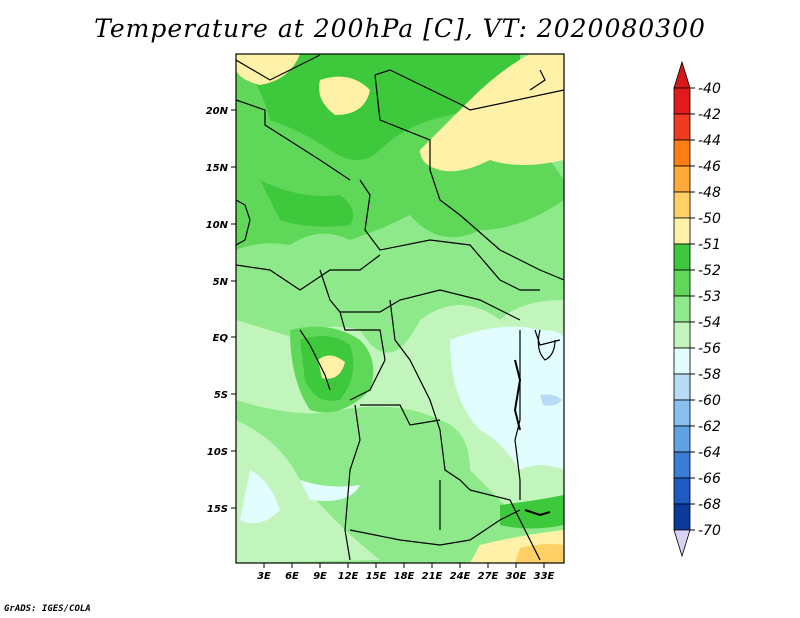 The height and width of the screenshot is (618, 800). I want to click on lat-label: 5S, so click(221, 395).